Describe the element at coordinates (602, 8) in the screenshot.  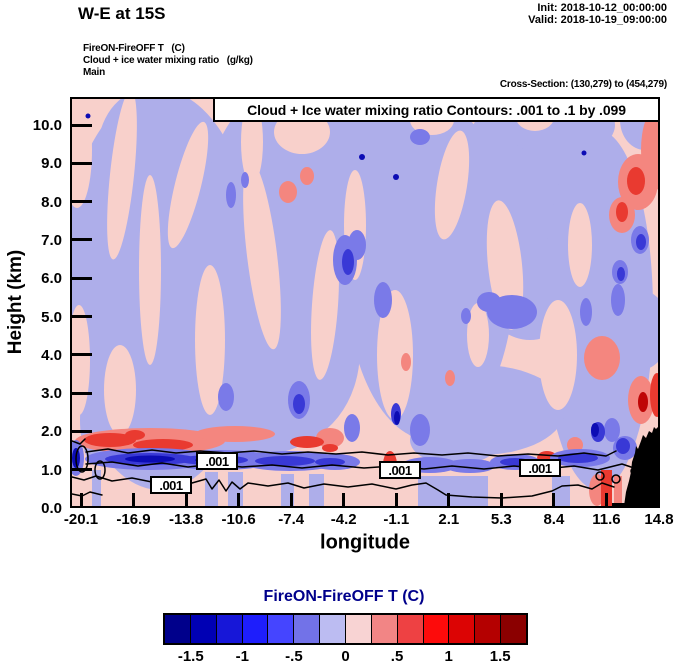
I see `init-time: Init: 2018-10-12_00:00:00` at that location.